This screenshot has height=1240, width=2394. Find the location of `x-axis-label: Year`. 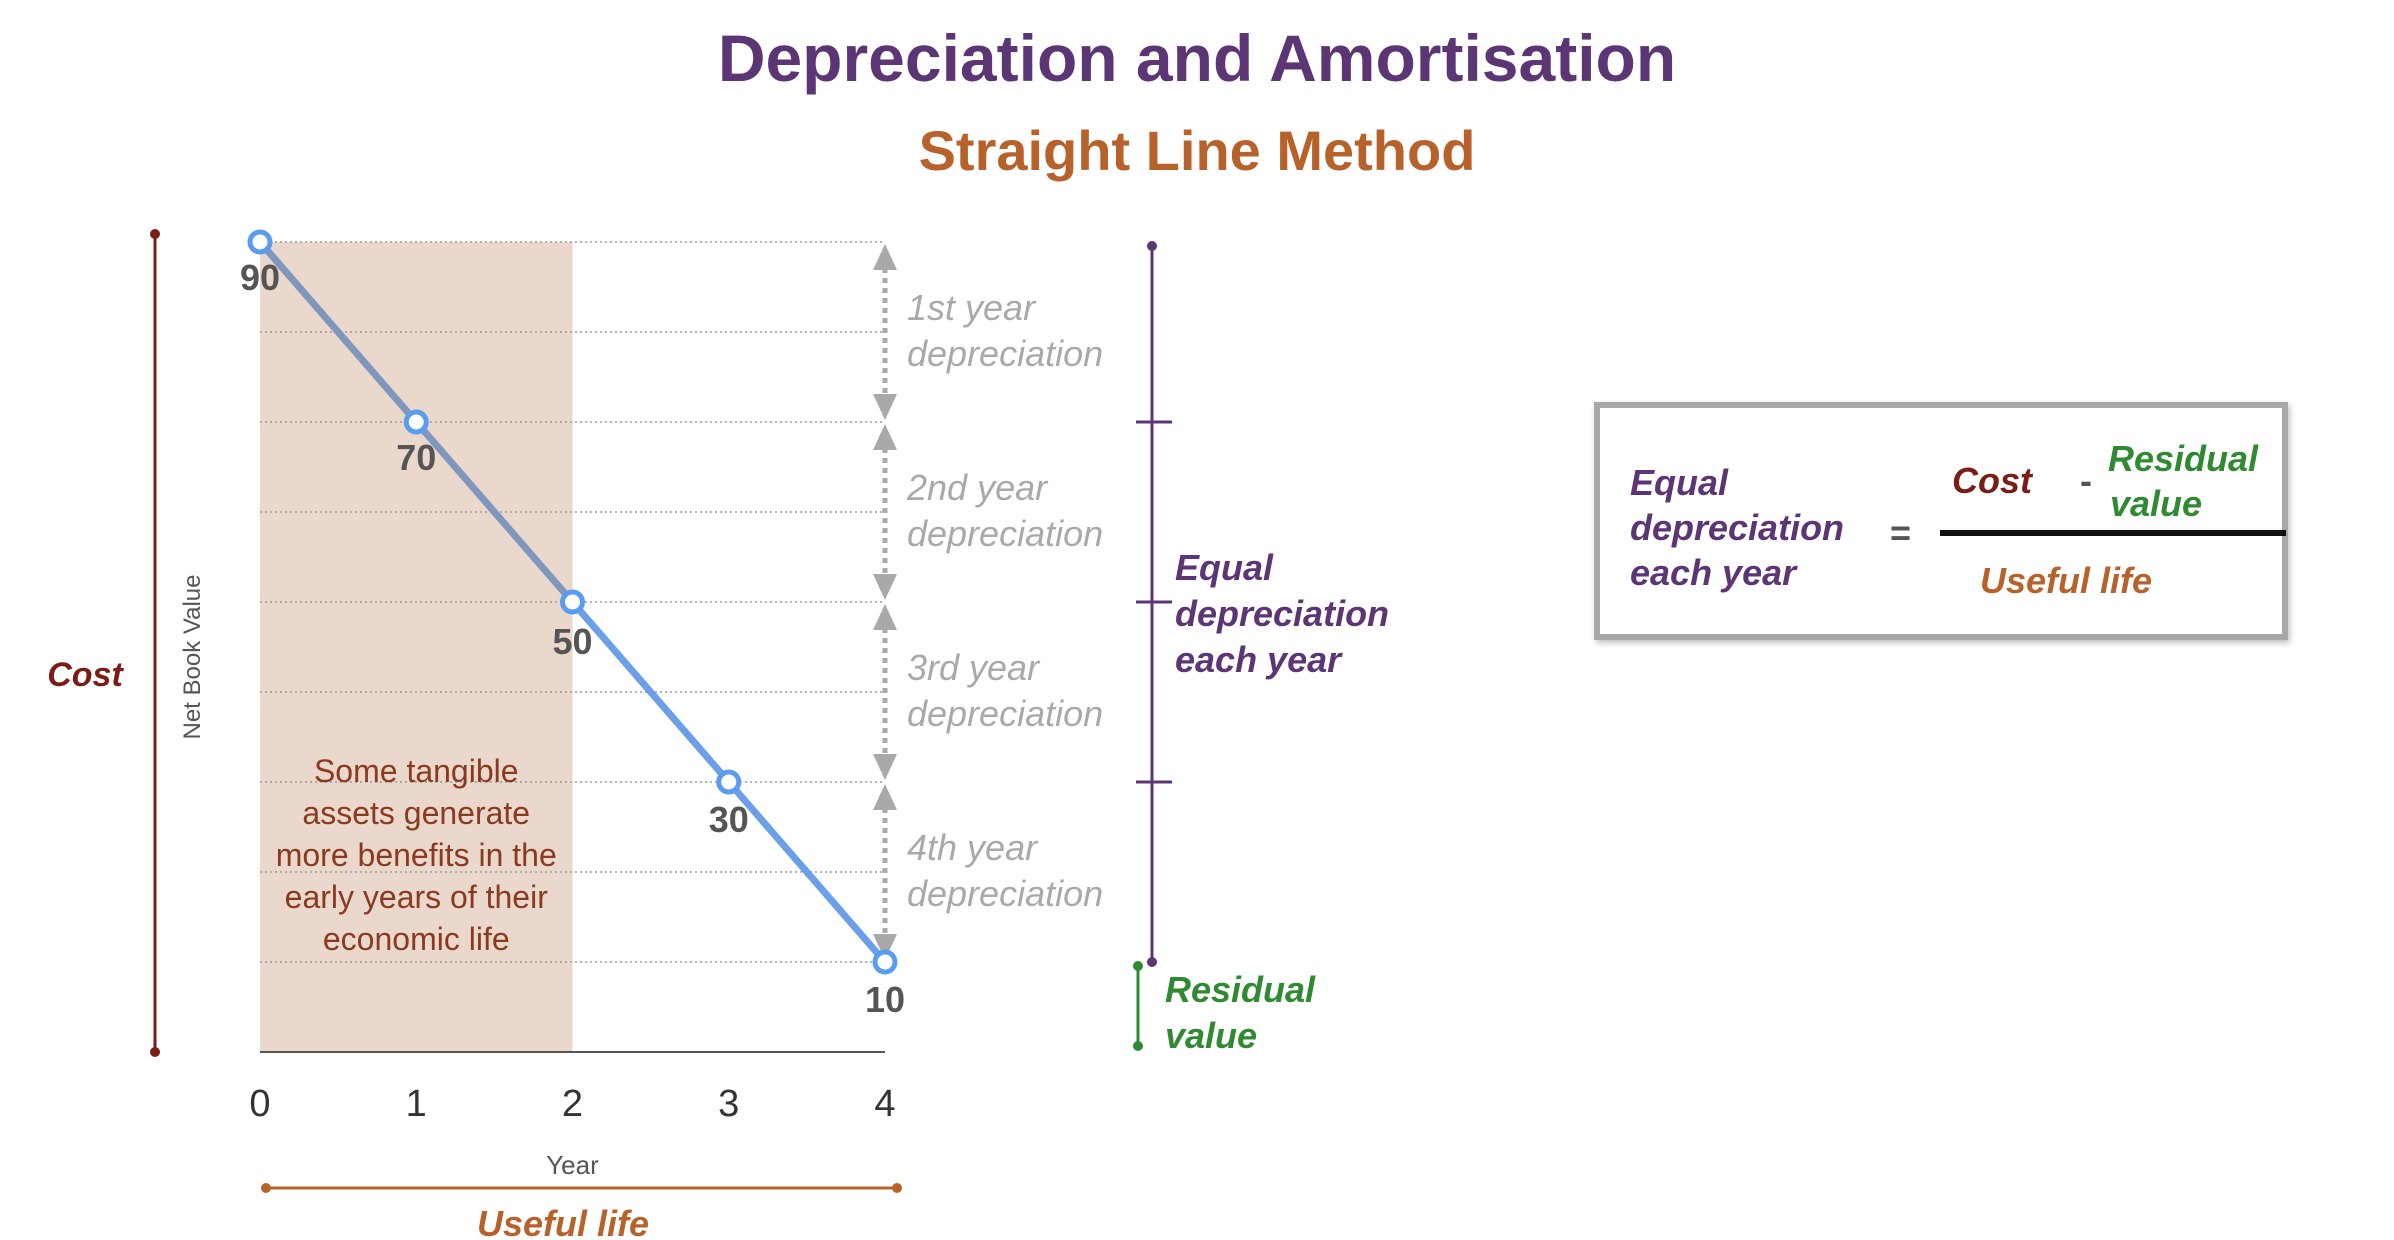

x-axis-label: Year is located at coordinates (572, 1165).